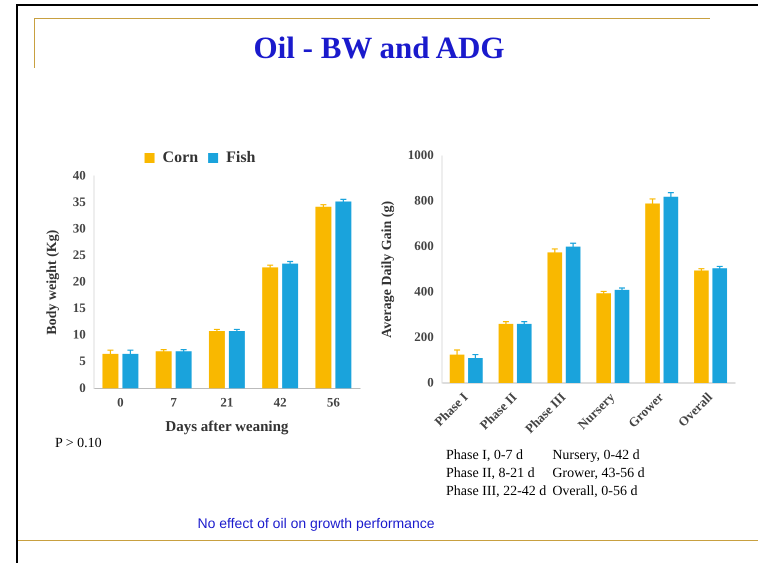  I want to click on text: P > 0.10, so click(78, 444).